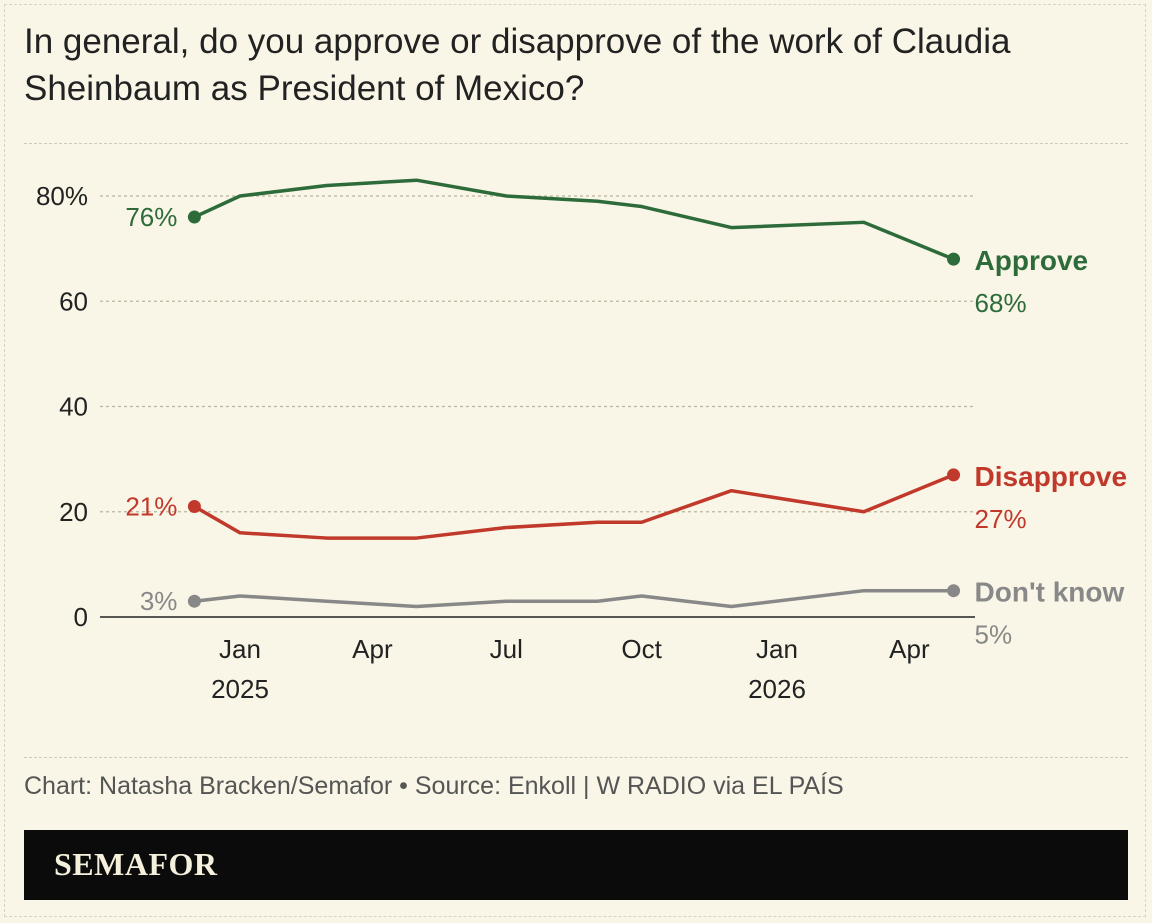 The width and height of the screenshot is (1152, 923). Describe the element at coordinates (994, 635) in the screenshot. I see `end-value-label-don-t-know: 5%` at that location.